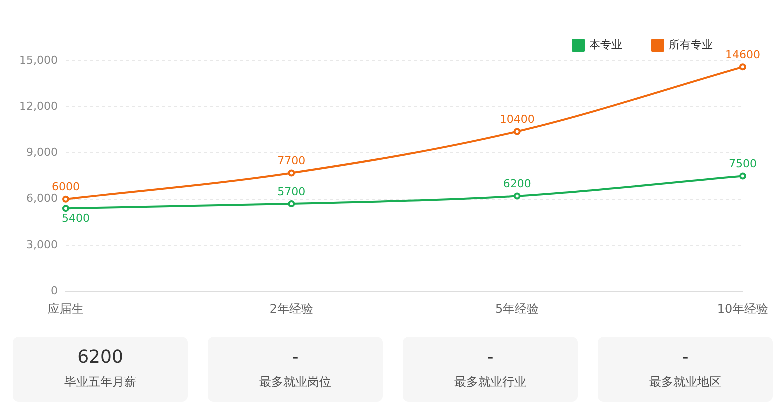  What do you see at coordinates (66, 187) in the screenshot?
I see `data-label: 6000` at bounding box center [66, 187].